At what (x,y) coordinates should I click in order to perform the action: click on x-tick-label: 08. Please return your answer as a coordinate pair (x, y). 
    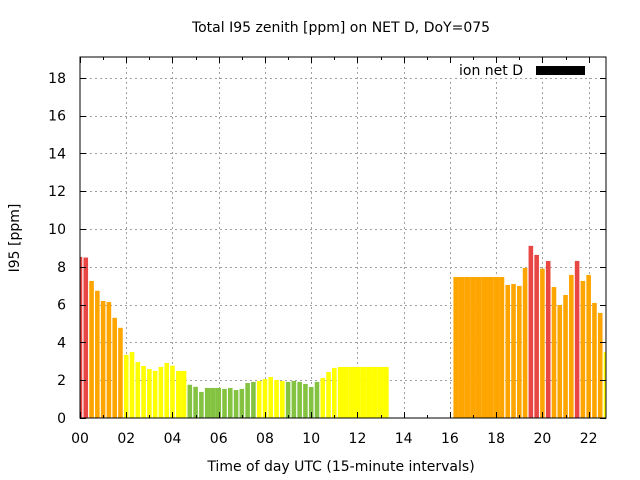
    Looking at the image, I should click on (265, 439).